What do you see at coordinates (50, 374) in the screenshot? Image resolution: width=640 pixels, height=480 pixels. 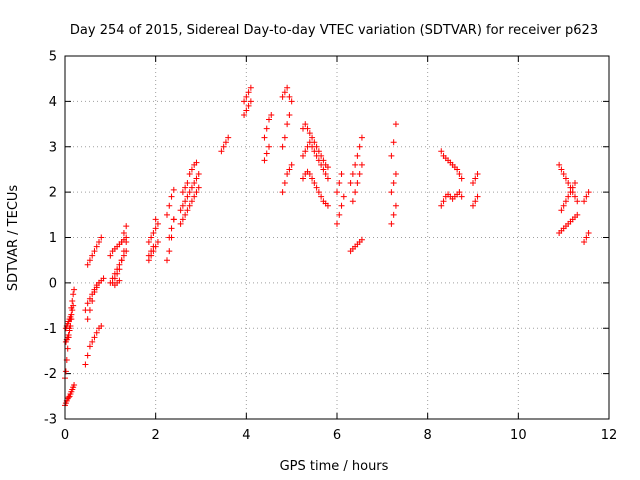 I see `y-tick-label: -2` at bounding box center [50, 374].